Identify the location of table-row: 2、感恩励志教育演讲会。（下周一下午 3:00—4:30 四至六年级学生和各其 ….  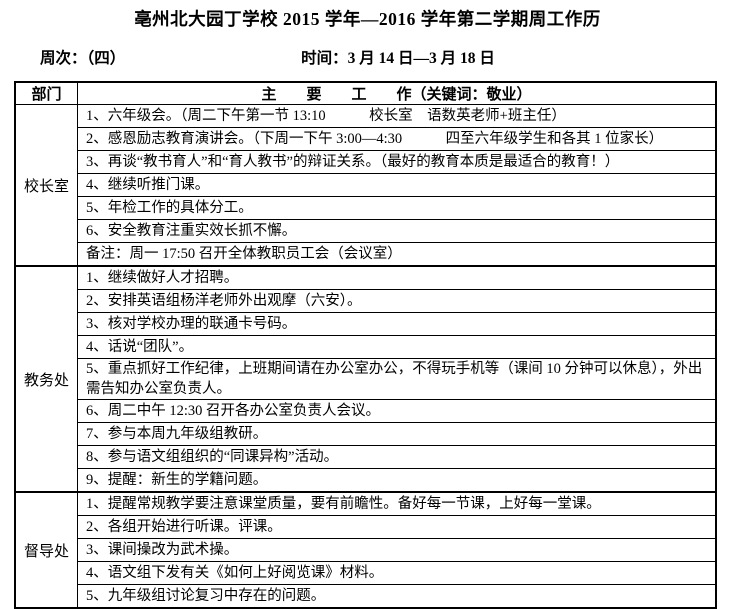
(366, 139).